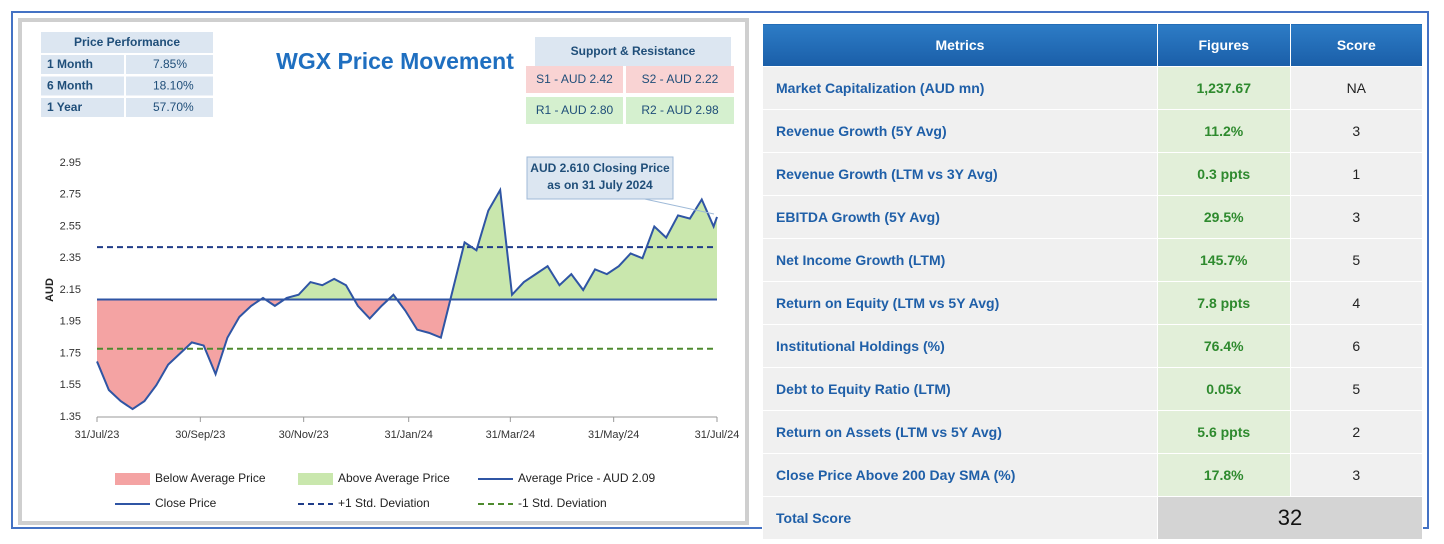 This screenshot has width=1444, height=544. What do you see at coordinates (1223, 260) in the screenshot?
I see `figure: 145.7%` at bounding box center [1223, 260].